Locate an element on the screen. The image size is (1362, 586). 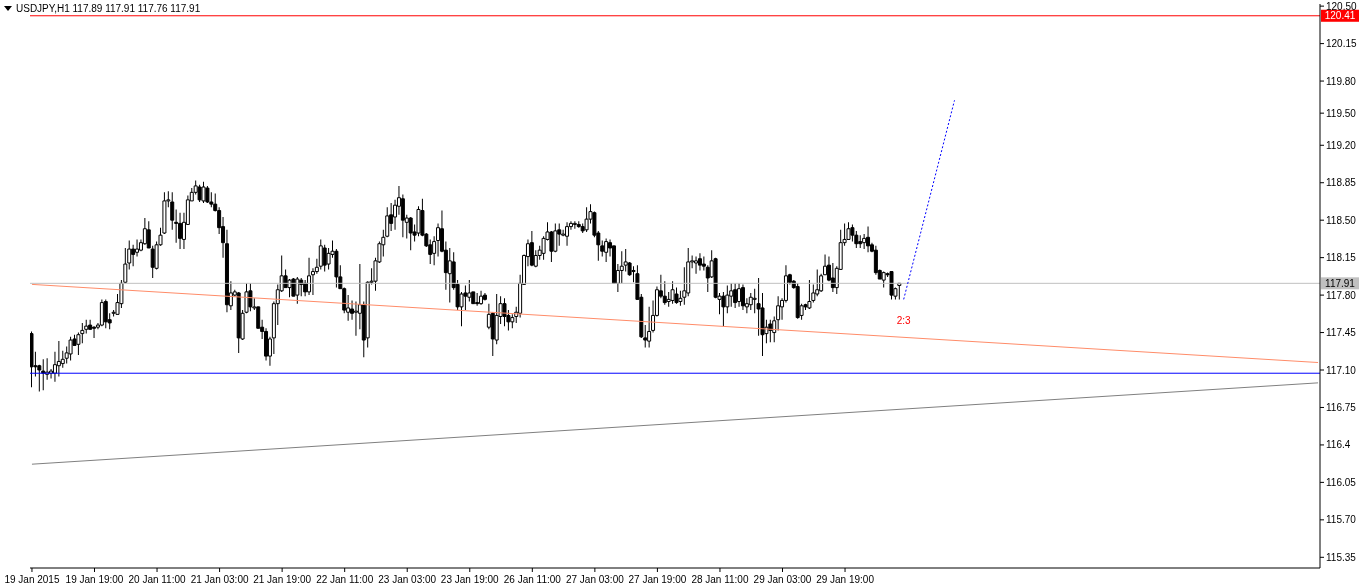
y-tick-label: 117.10 is located at coordinates (1341, 370).